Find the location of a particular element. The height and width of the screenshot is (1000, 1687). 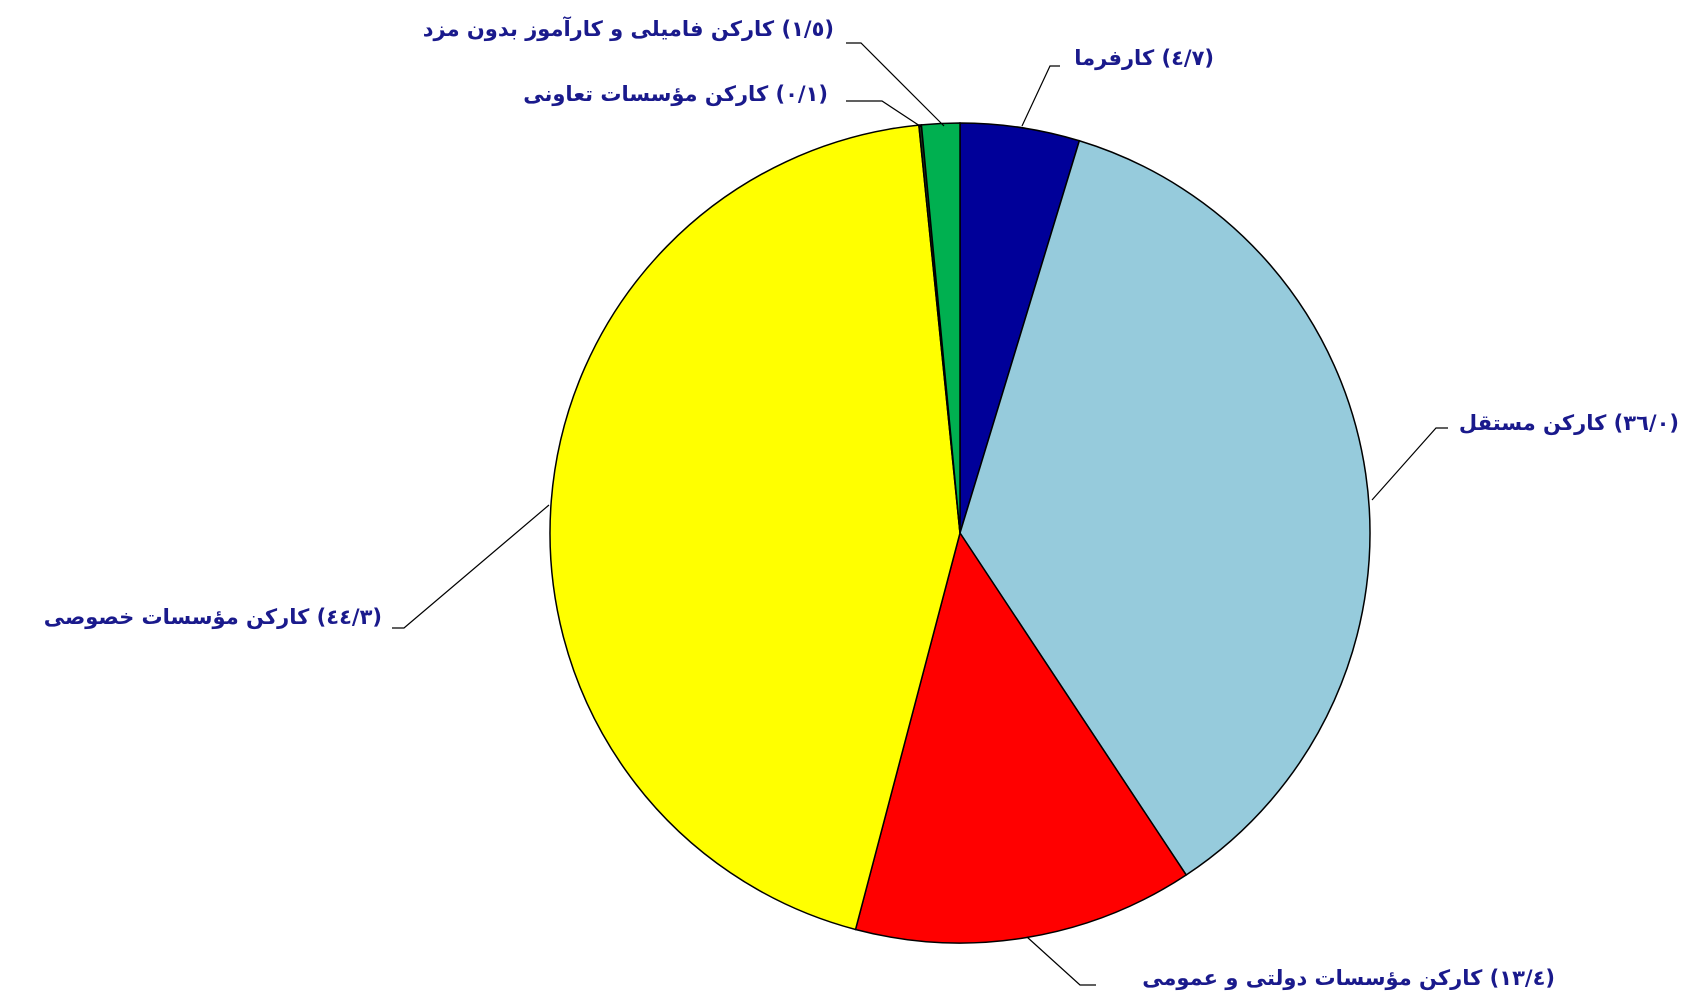

slice-label: (٤/٧) کارفرما is located at coordinates (1144, 58).